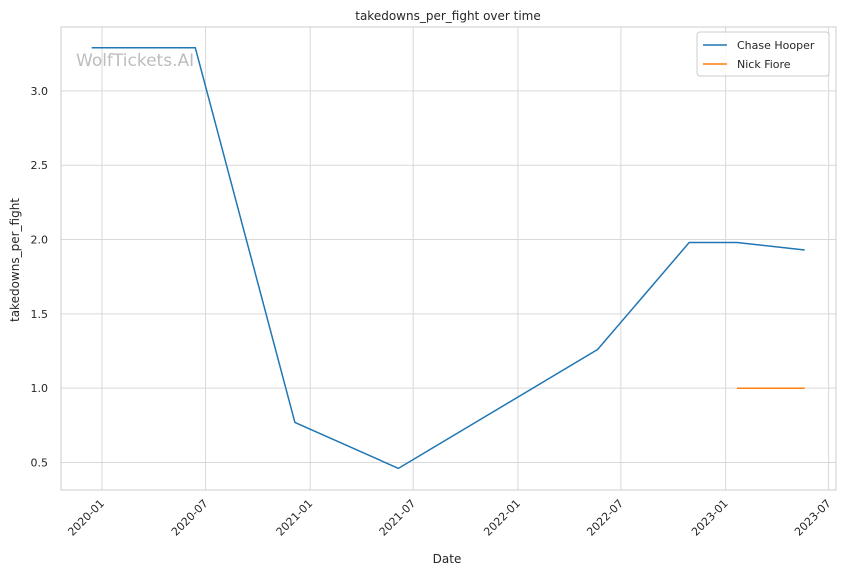 This screenshot has height=575, width=856. Describe the element at coordinates (447, 559) in the screenshot. I see `x-axis-label: Date` at that location.